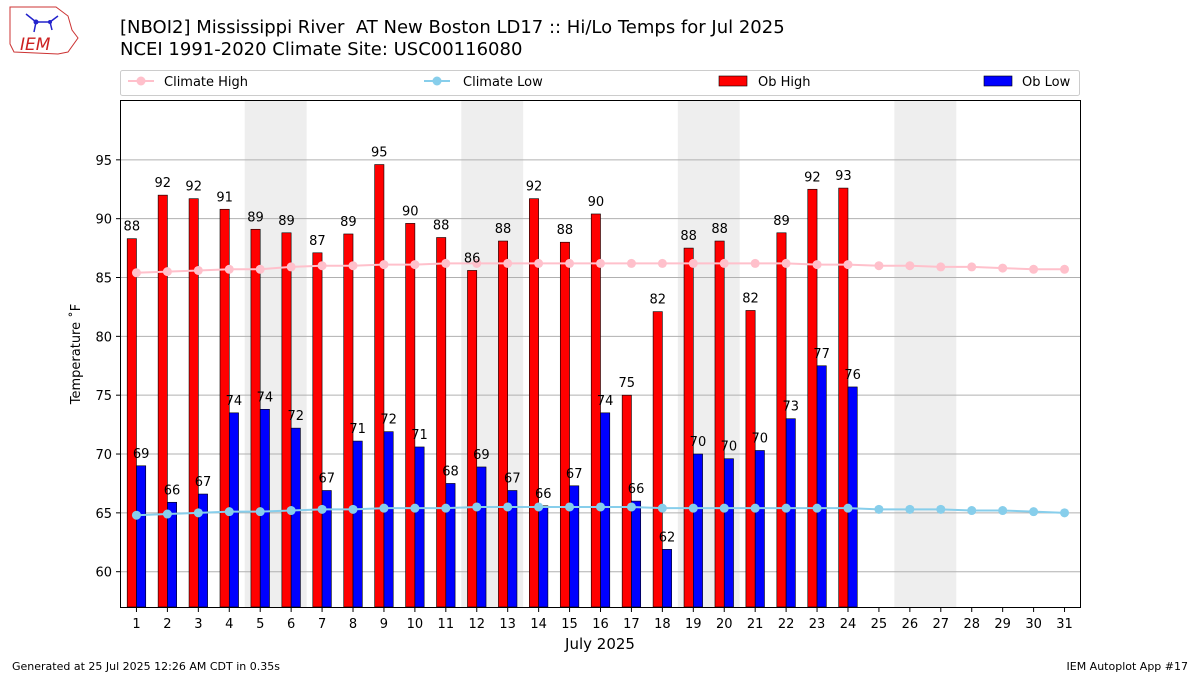 The width and height of the screenshot is (1200, 675). What do you see at coordinates (1046, 82) in the screenshot?
I see `legend-ob-low: Ob Low` at bounding box center [1046, 82].